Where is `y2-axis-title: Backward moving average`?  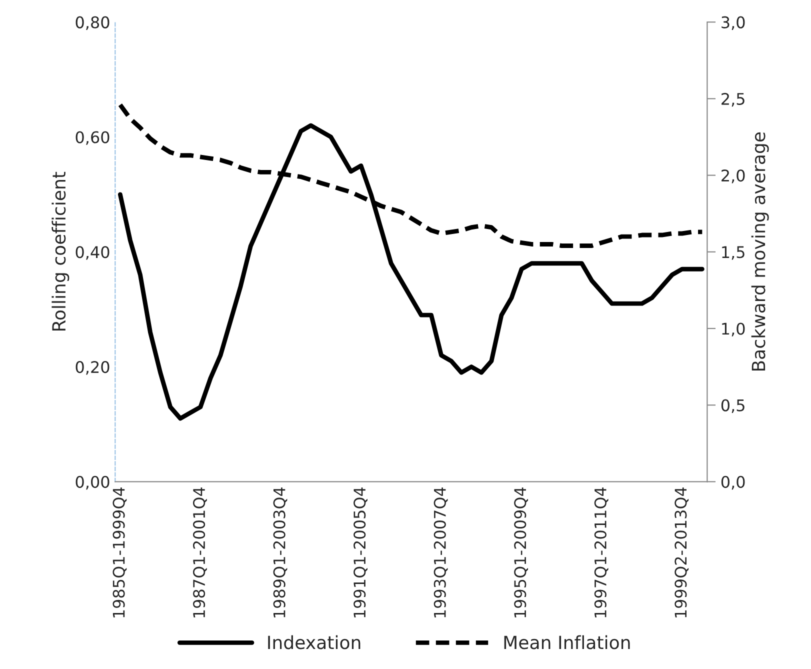
y2-axis-title: Backward moving average is located at coordinates (760, 251).